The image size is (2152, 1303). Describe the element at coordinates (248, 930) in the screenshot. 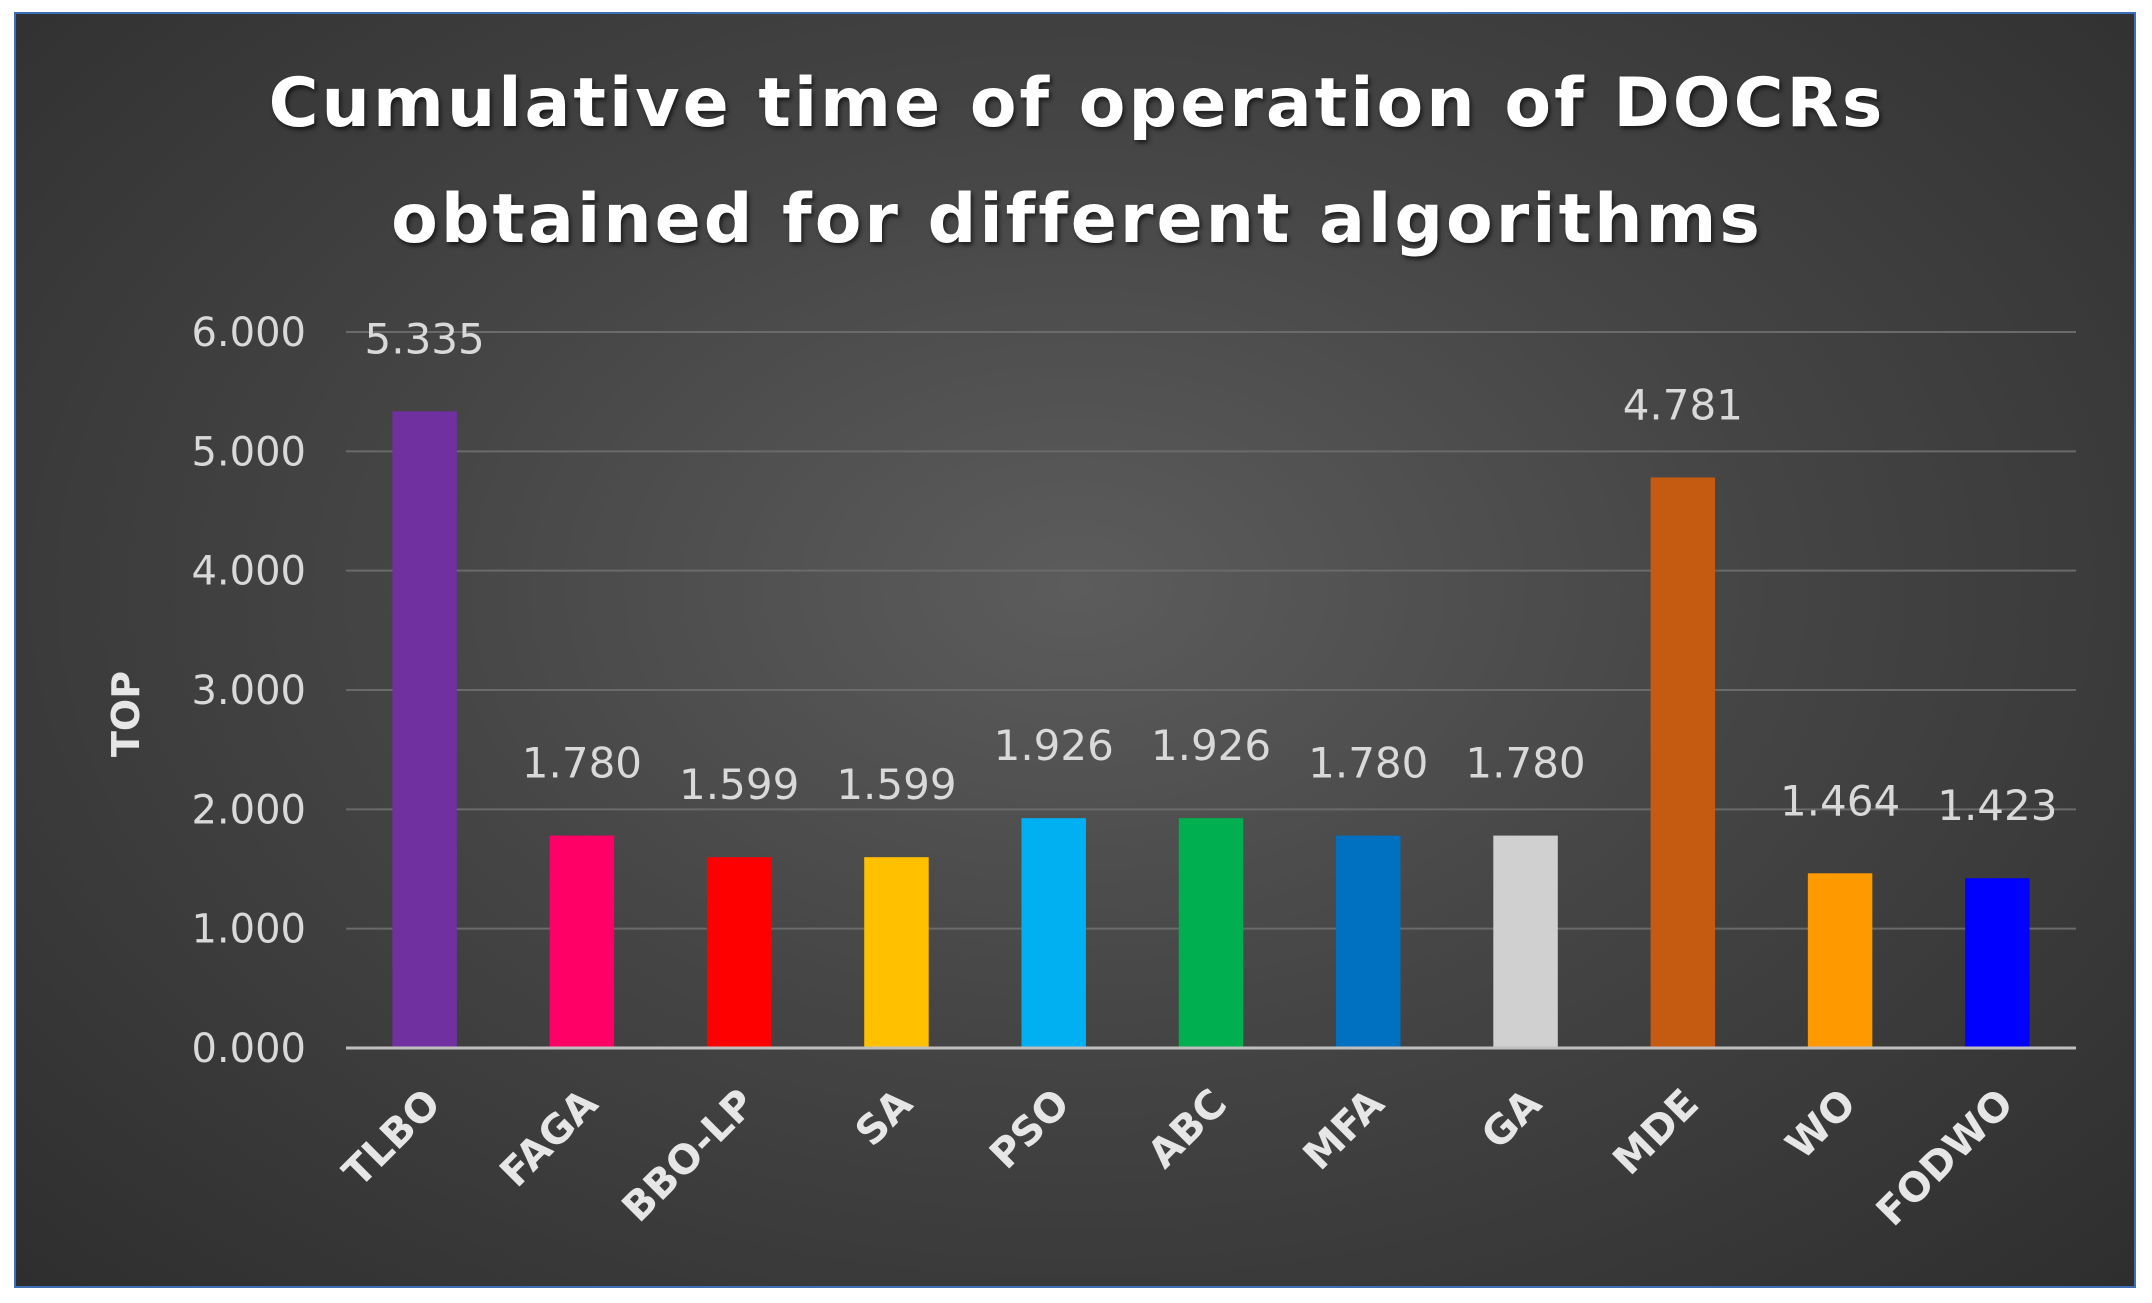

I see `y-tick-label: 1.000` at that location.